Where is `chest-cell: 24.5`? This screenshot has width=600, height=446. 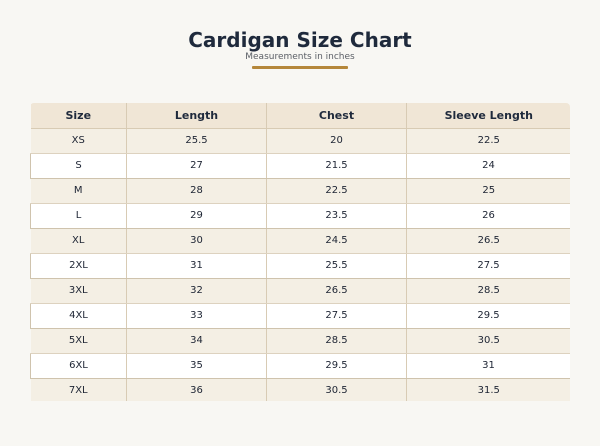 chest-cell: 24.5 is located at coordinates (336, 241).